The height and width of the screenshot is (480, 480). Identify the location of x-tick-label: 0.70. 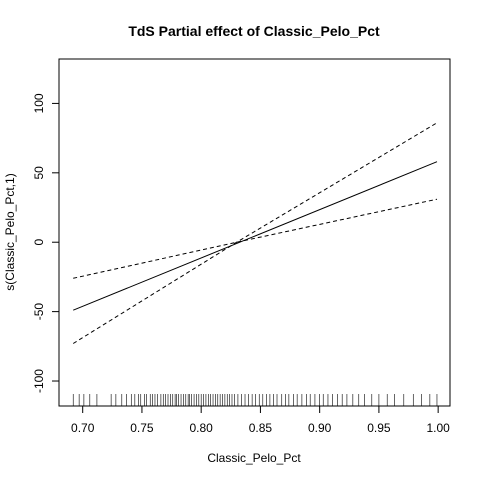
(83, 428).